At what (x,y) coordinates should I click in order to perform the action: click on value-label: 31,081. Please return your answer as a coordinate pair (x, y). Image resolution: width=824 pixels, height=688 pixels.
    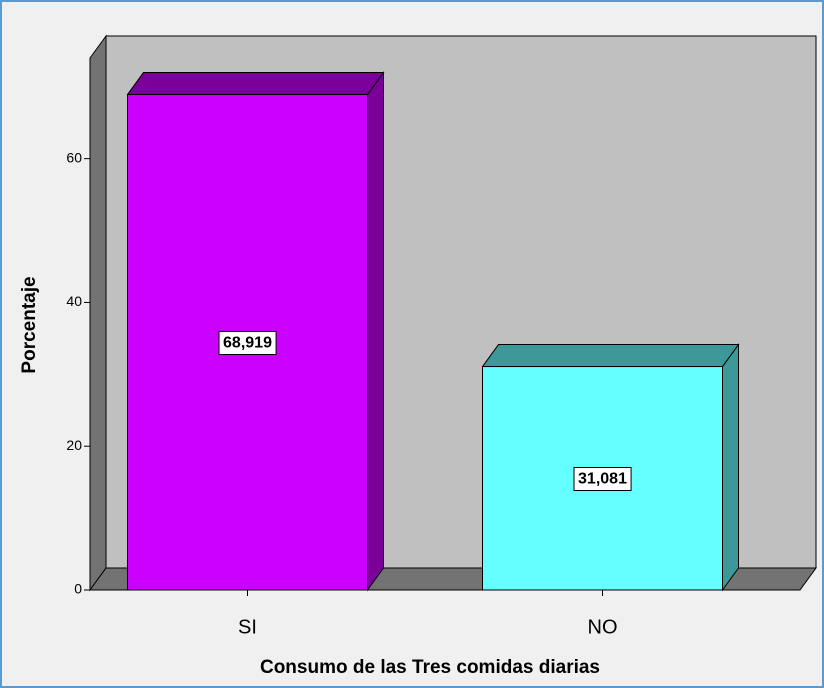
    Looking at the image, I should click on (602, 478).